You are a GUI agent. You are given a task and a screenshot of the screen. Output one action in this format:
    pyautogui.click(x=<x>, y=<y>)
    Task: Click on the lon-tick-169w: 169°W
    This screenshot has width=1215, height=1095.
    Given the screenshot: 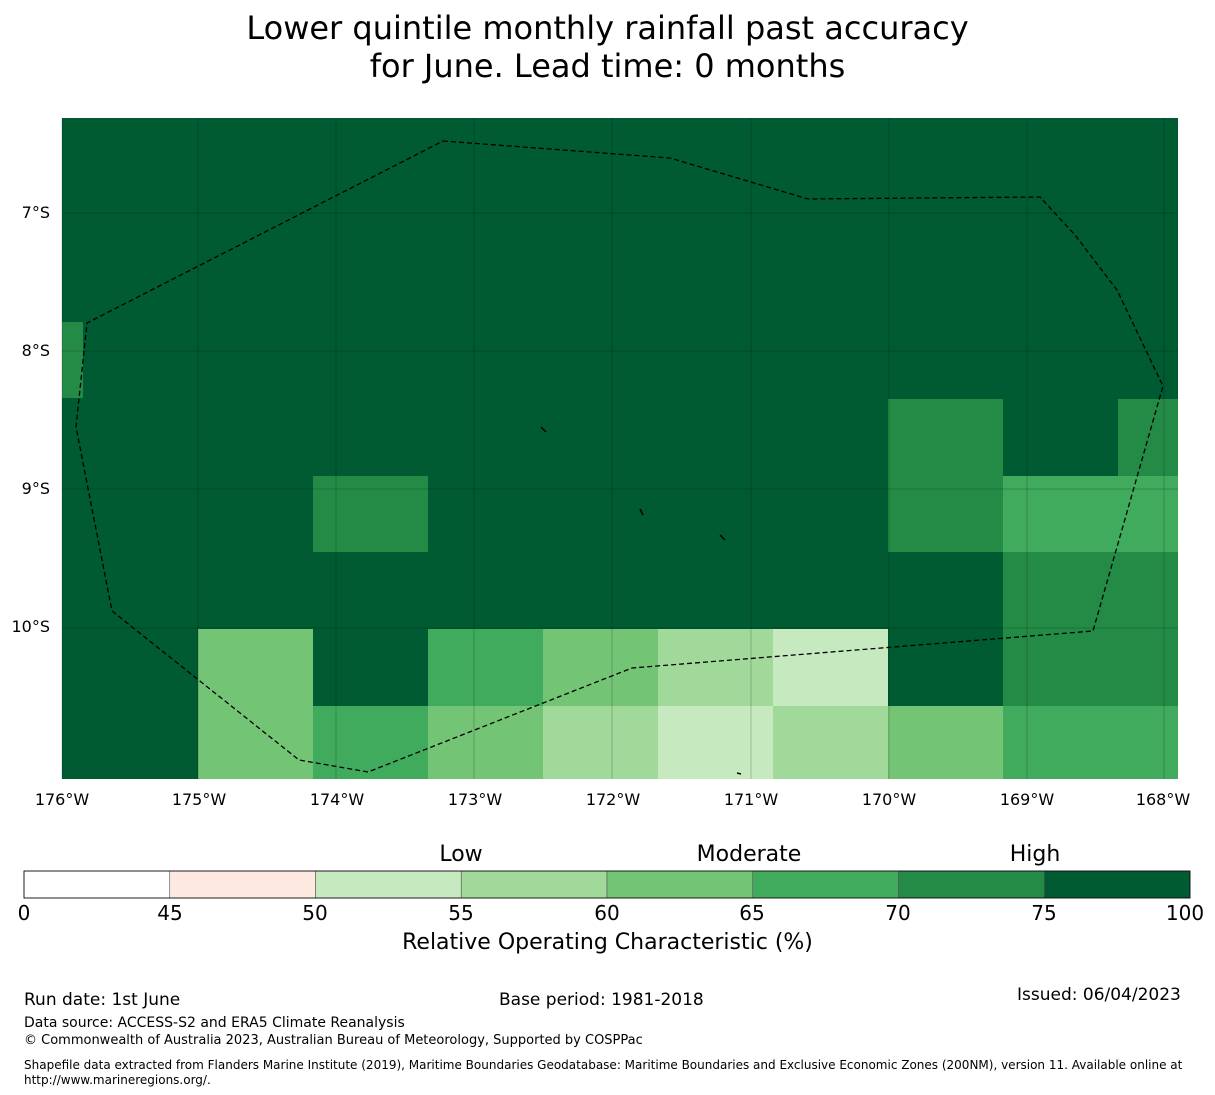 What is the action you would take?
    pyautogui.click(x=1027, y=799)
    